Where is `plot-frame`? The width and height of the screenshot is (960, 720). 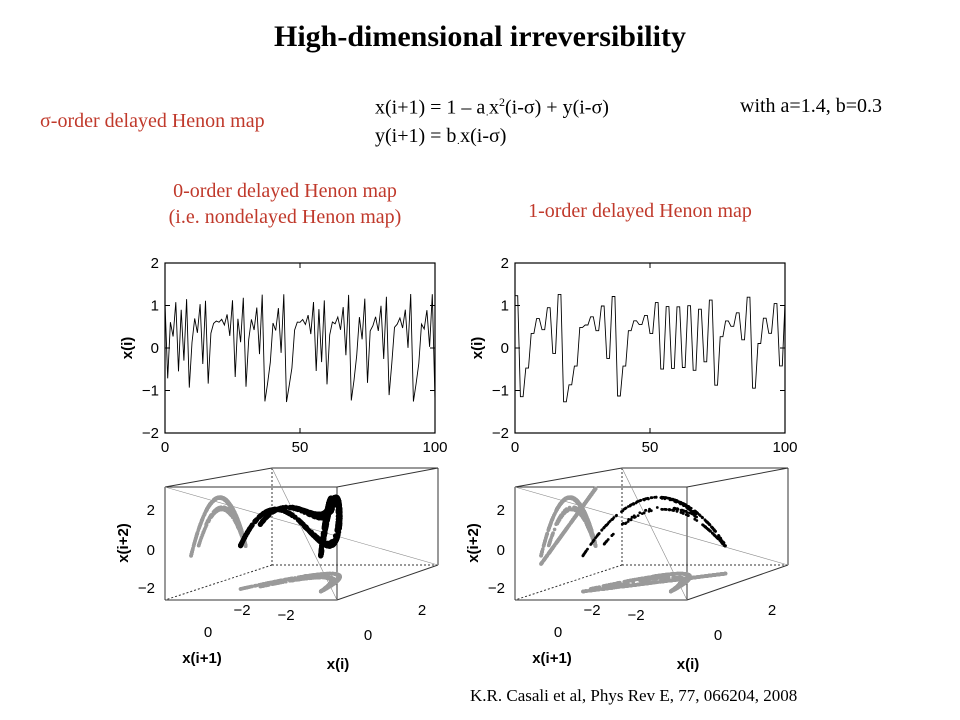 plot-frame is located at coordinates (300, 348).